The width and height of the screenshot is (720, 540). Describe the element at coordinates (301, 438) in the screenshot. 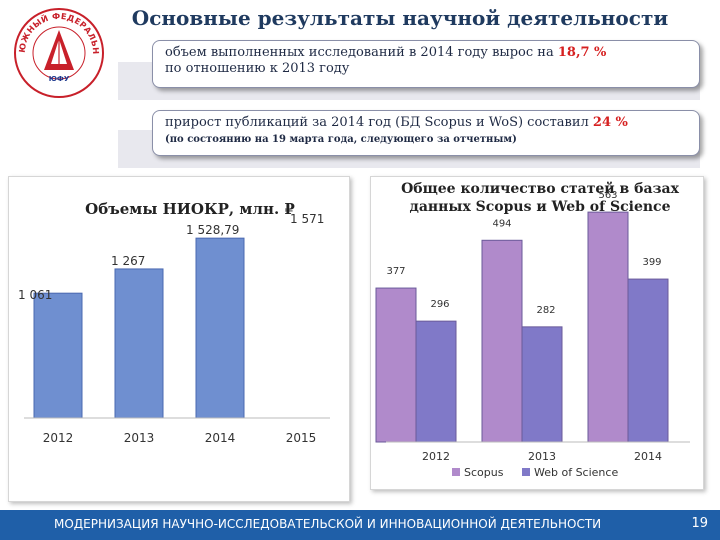

I see `niokr-x-tick-2015: 2015` at that location.